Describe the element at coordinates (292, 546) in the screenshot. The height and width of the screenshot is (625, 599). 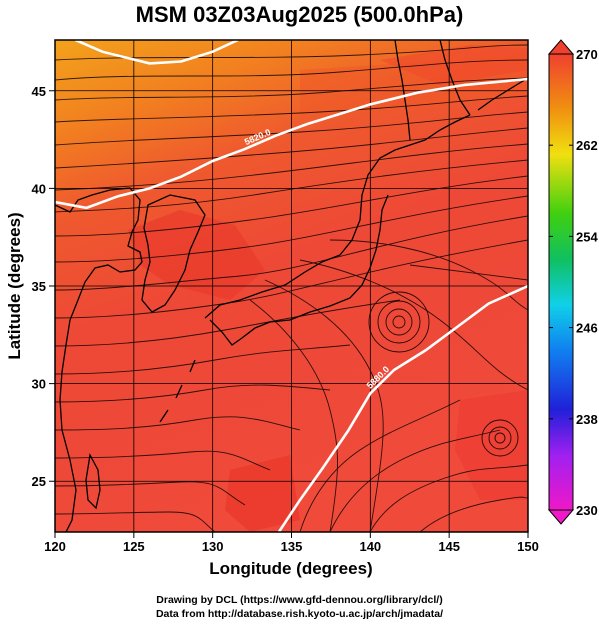
I see `x-tick-label: 135` at that location.